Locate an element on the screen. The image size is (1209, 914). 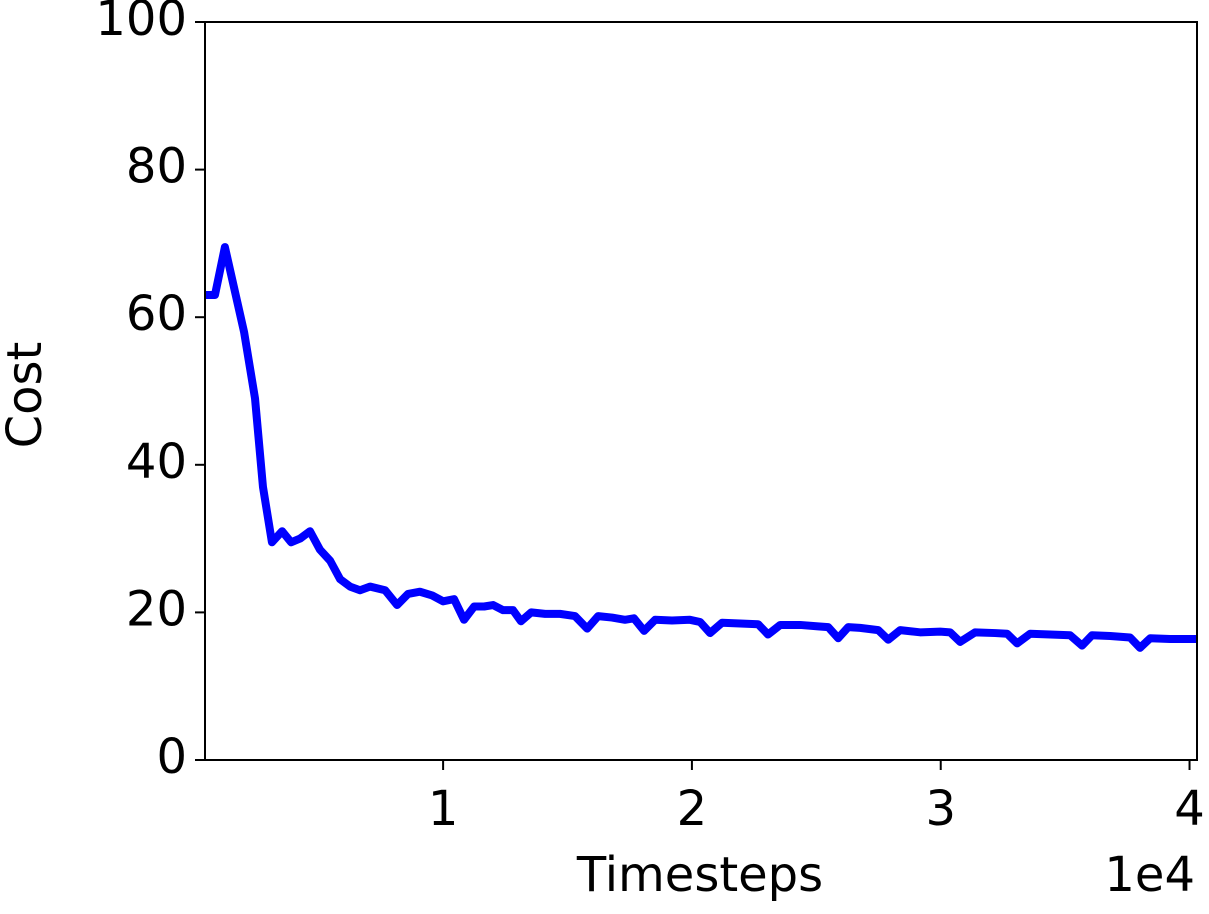
x-tick-label: 4 is located at coordinates (1189, 809).